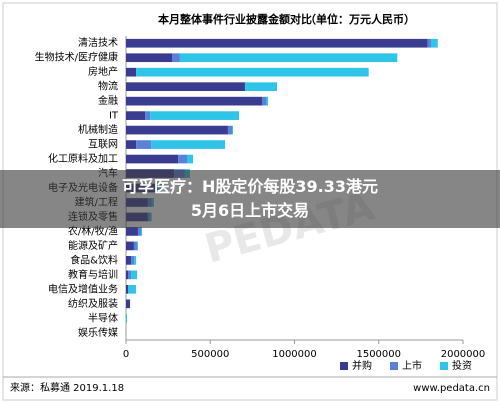  I want to click on y-tick-label: 机械制造, so click(98, 129).